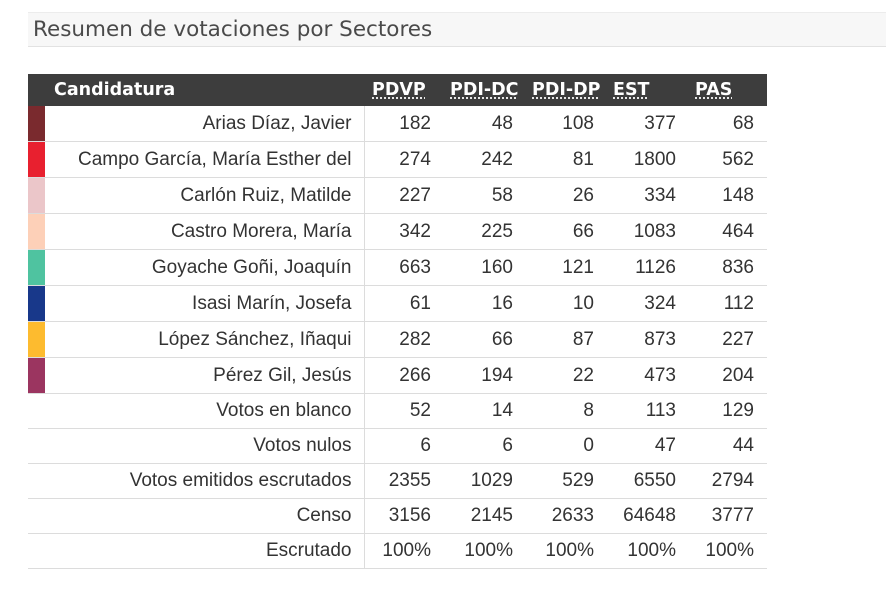 The height and width of the screenshot is (599, 886). Describe the element at coordinates (646, 411) in the screenshot. I see `summary-value-est: 113` at that location.